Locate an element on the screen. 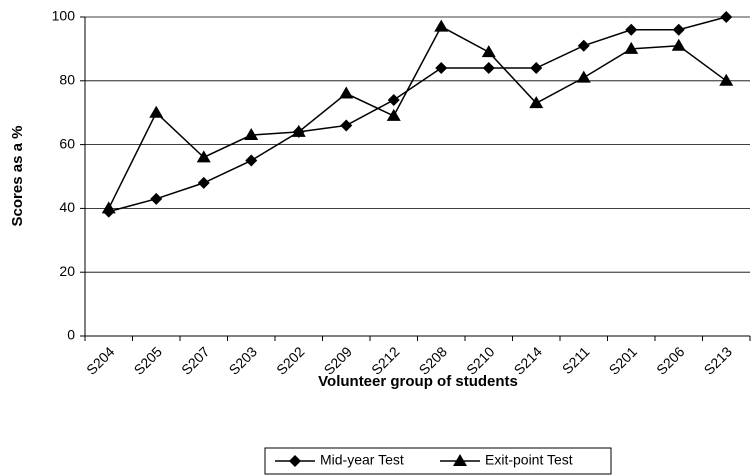 The height and width of the screenshot is (476, 751). x-tick-label: S213 is located at coordinates (718, 360).